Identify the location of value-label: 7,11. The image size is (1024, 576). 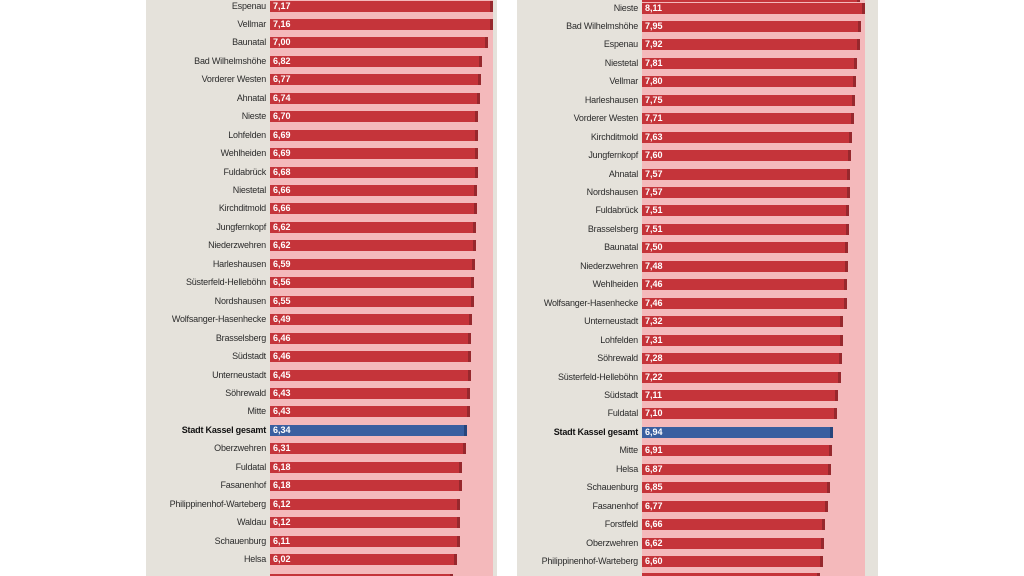
(654, 394).